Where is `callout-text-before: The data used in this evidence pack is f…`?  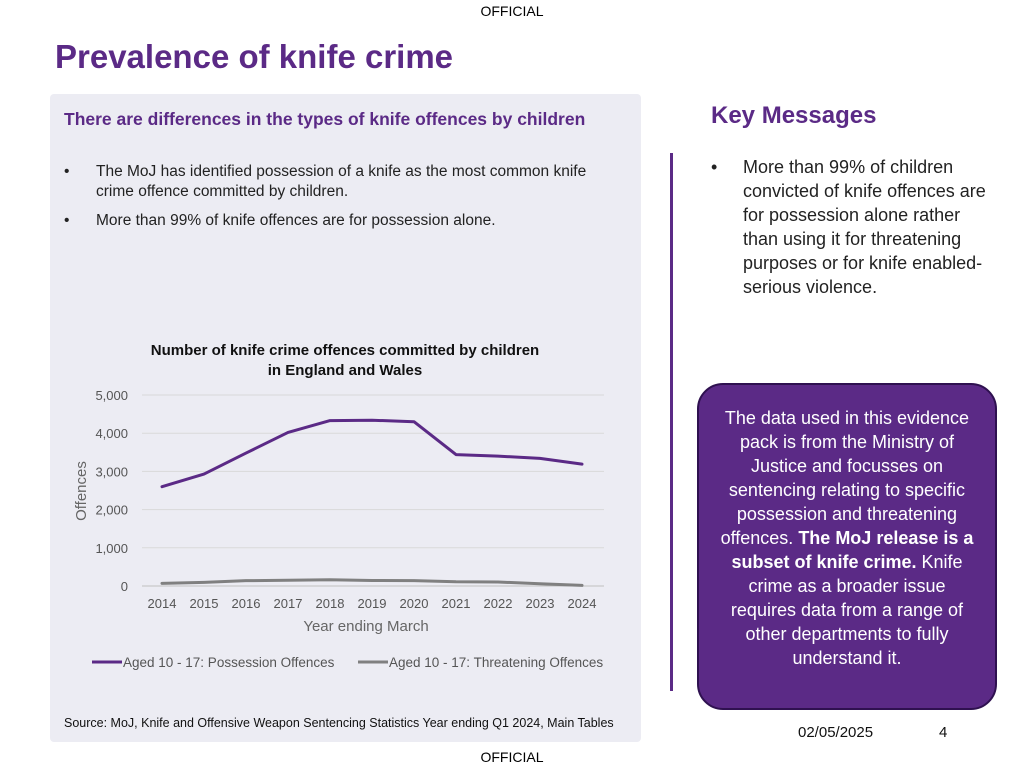
callout-text-before: The data used in this evidence pack is f… is located at coordinates (845, 478).